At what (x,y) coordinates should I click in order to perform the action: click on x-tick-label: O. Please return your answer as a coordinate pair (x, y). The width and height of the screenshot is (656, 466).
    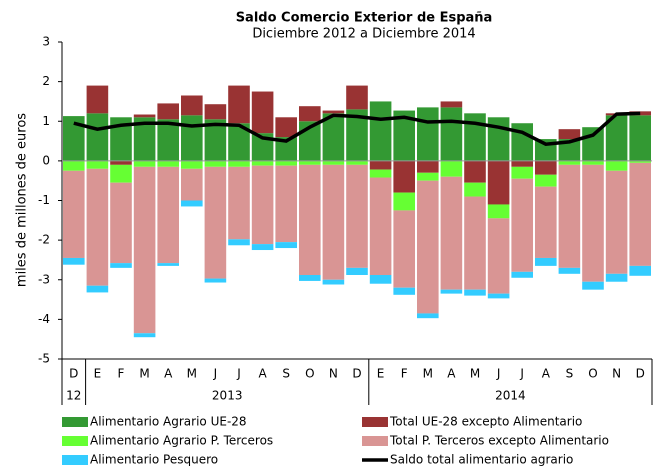
    Looking at the image, I should click on (592, 374).